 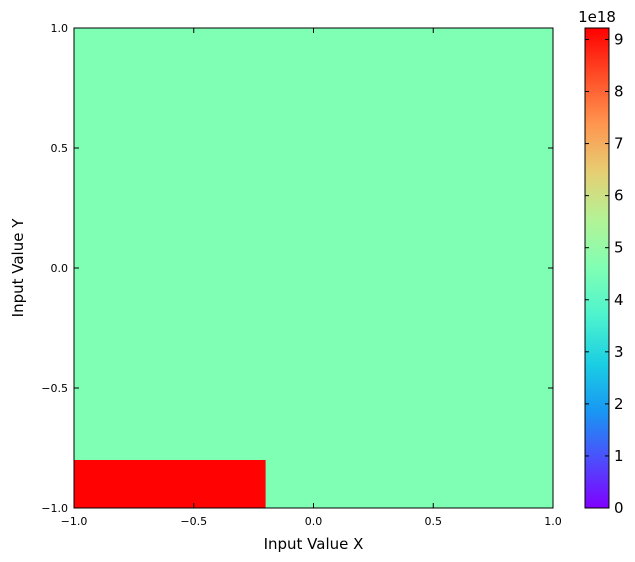 I want to click on colorbar-ticks: 0 1 2 3 4 5 6 7 8 9, so click(x=604, y=273).